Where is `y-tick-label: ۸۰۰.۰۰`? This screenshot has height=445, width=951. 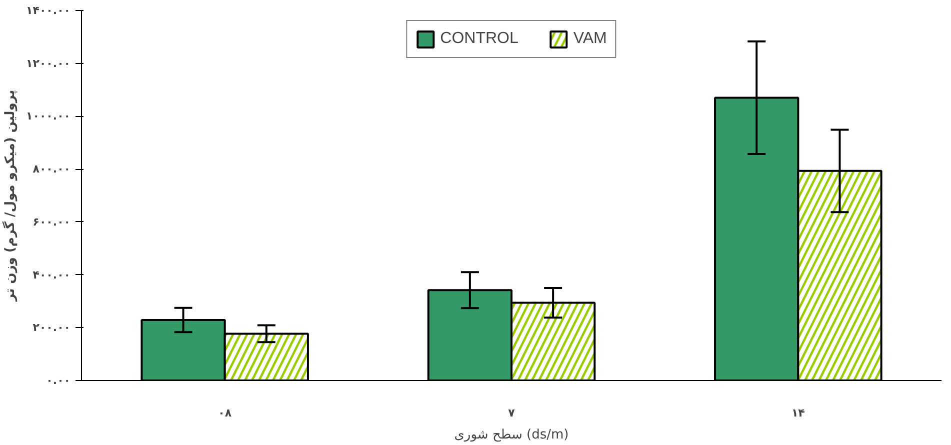 y-tick-label: ۸۰۰.۰۰ is located at coordinates (51, 169).